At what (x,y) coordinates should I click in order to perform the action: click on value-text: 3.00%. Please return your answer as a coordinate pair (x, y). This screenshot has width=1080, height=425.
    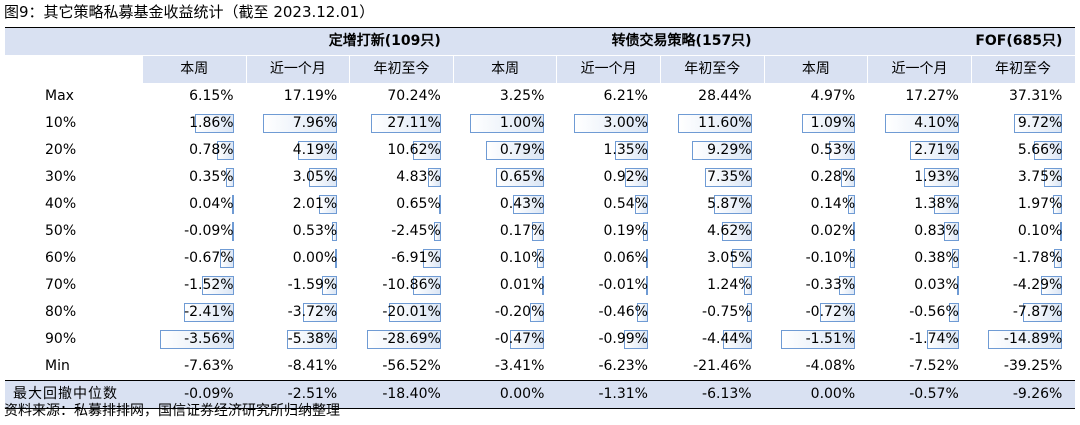
    Looking at the image, I should click on (625, 123).